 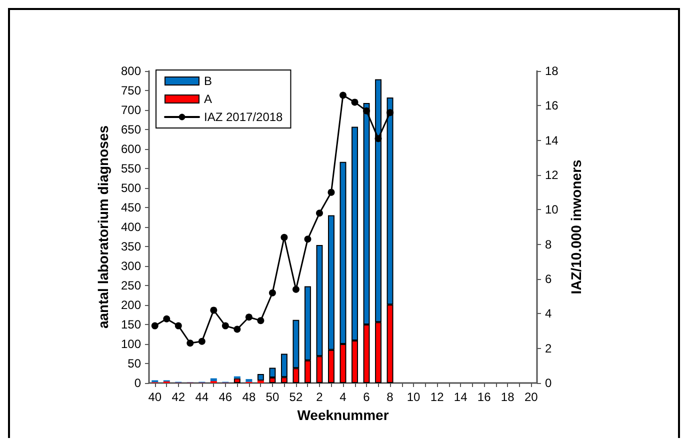 I want to click on y2-tick-label: 6, so click(x=548, y=279).